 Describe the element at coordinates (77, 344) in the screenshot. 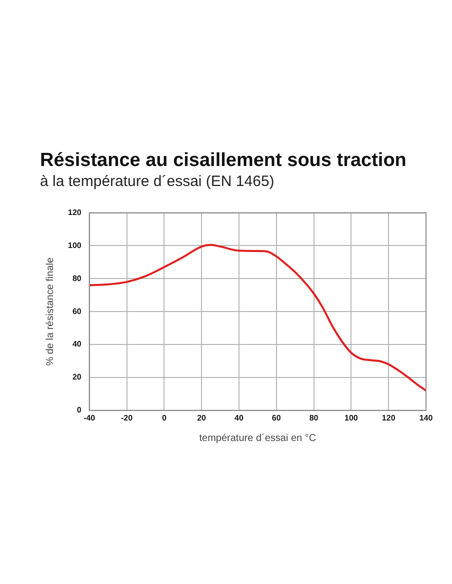

I see `y-tick-label: 40` at that location.